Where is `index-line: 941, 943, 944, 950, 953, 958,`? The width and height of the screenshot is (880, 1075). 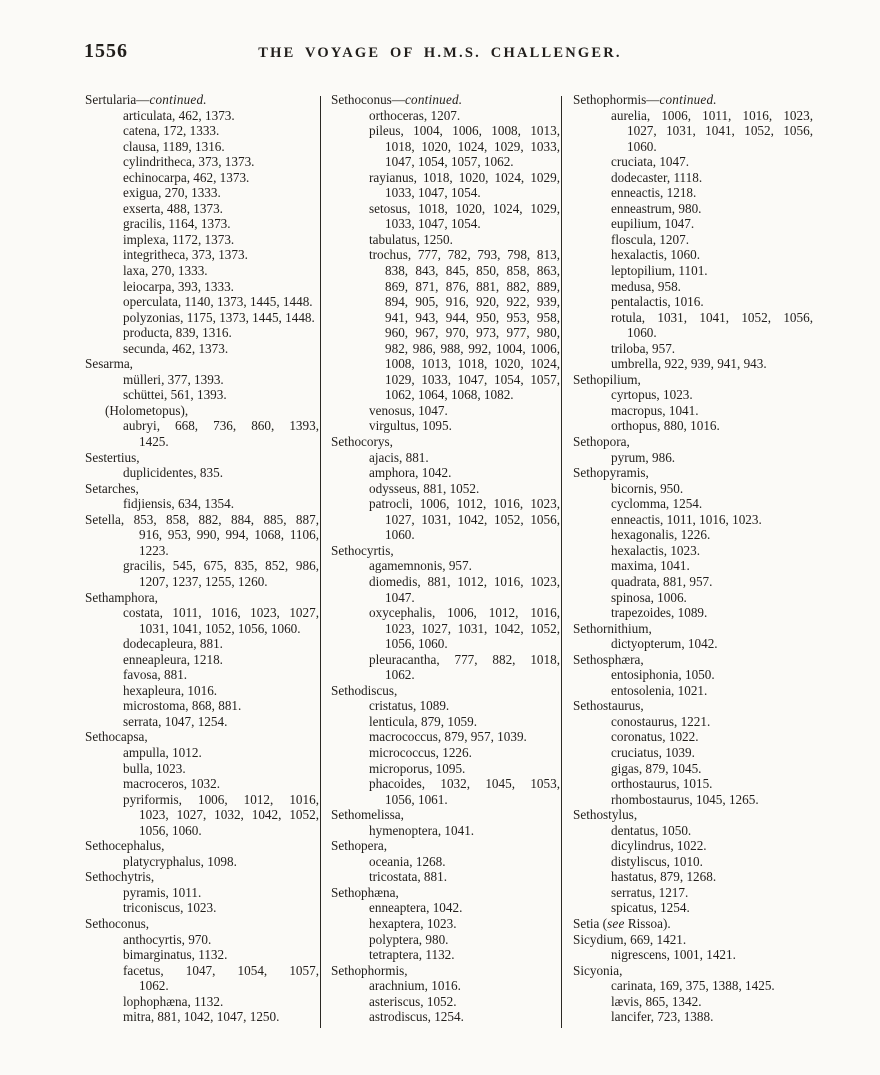 index-line: 941, 943, 944, 950, 953, 958, is located at coordinates (472, 317).